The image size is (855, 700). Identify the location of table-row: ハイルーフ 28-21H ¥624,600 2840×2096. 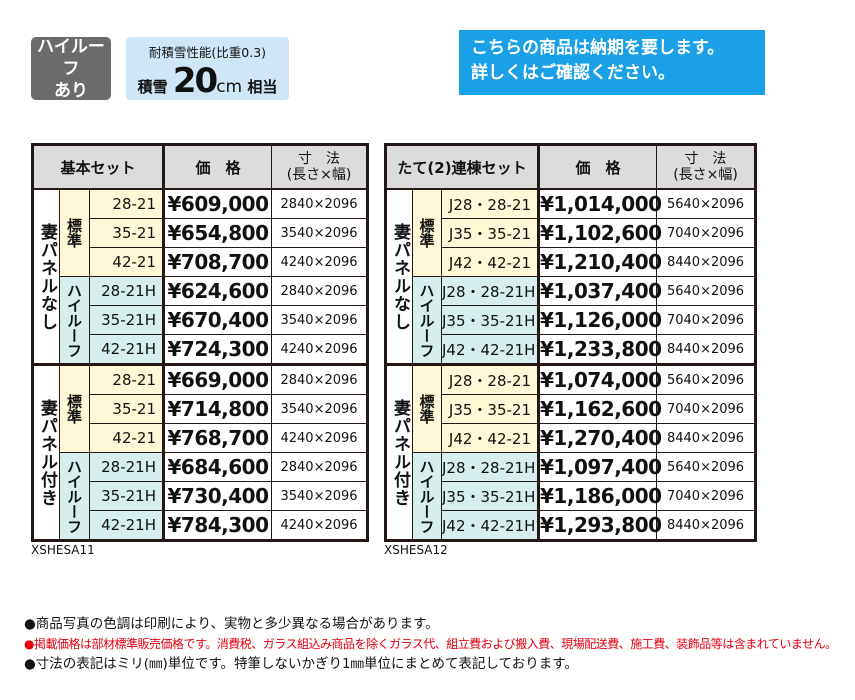
(201, 320).